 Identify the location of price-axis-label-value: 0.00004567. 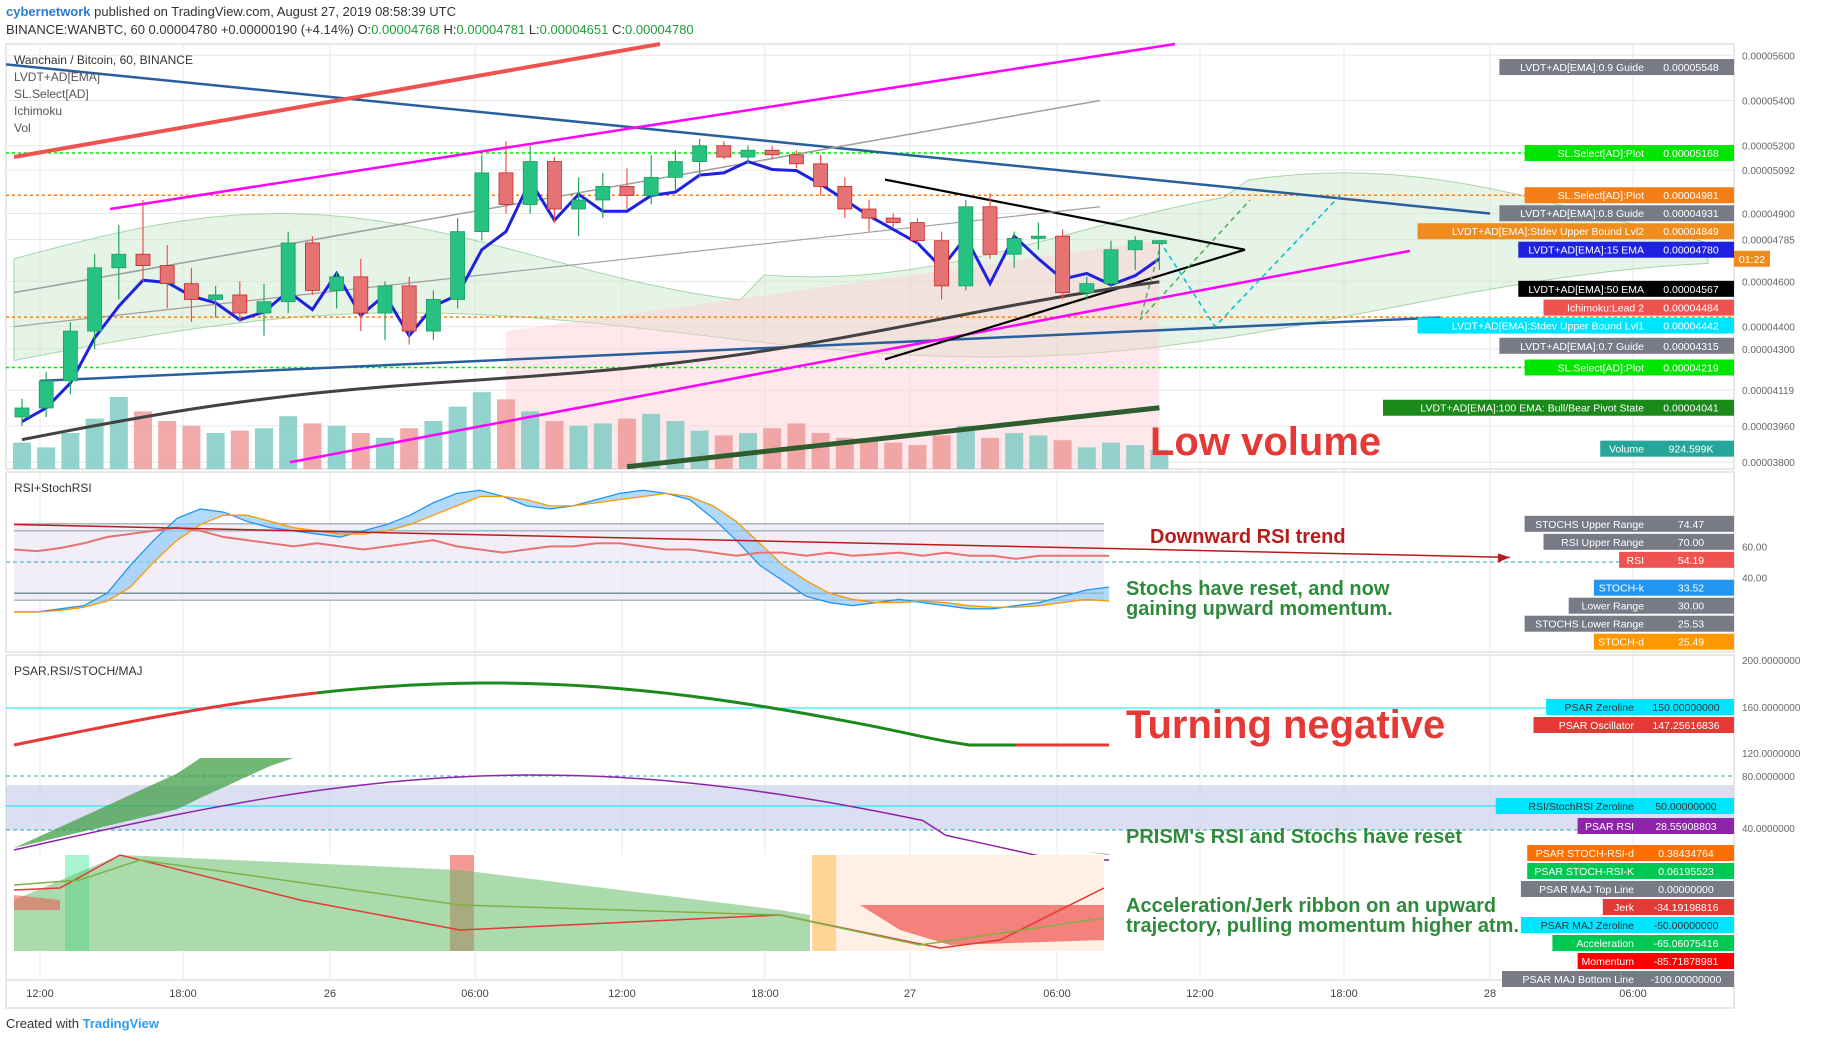
(1691, 290).